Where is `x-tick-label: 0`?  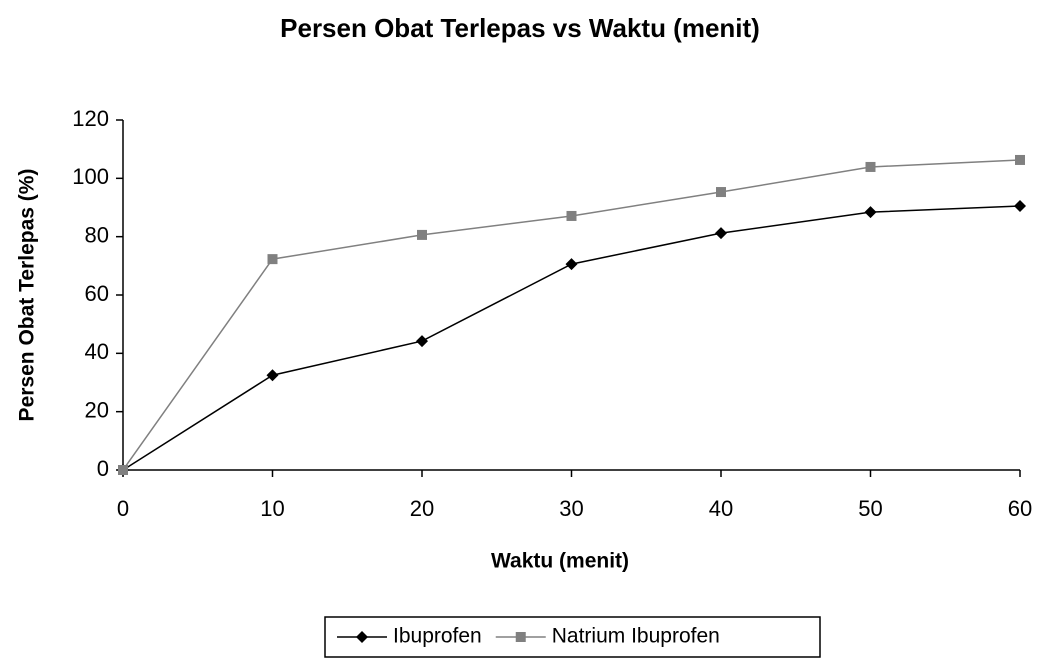
x-tick-label: 0 is located at coordinates (123, 508).